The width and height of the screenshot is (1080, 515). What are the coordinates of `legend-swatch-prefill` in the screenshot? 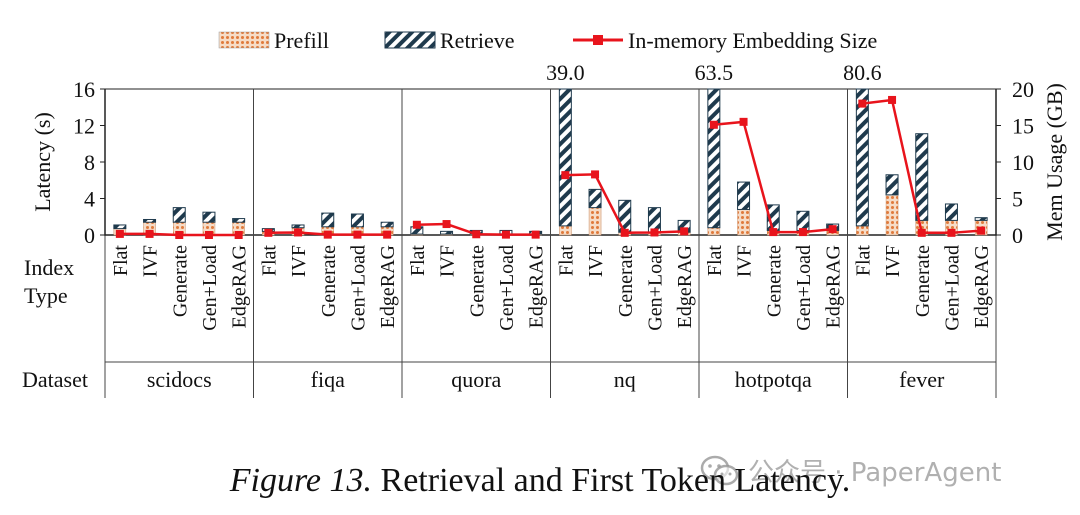 It's located at (244, 40).